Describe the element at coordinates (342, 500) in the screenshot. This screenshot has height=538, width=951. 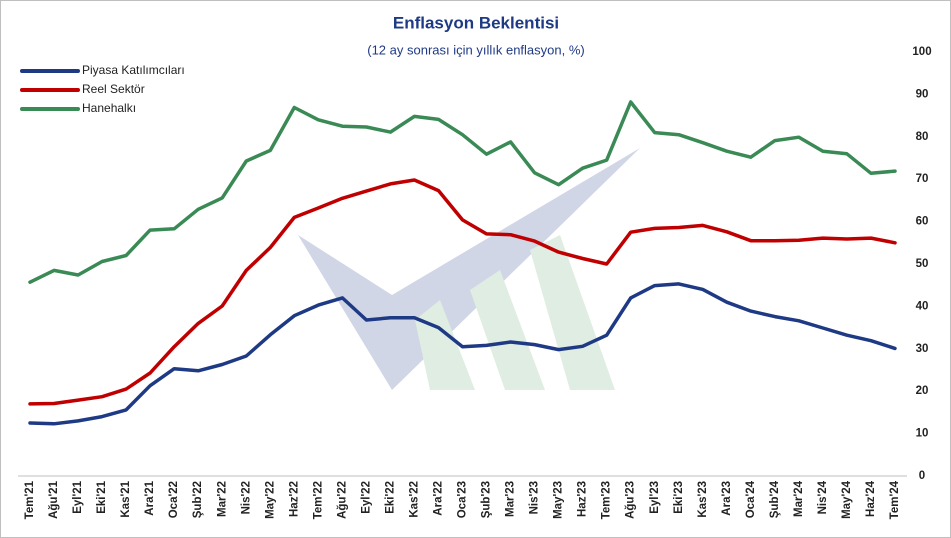
I see `x-tick-label: Ağu'22` at that location.